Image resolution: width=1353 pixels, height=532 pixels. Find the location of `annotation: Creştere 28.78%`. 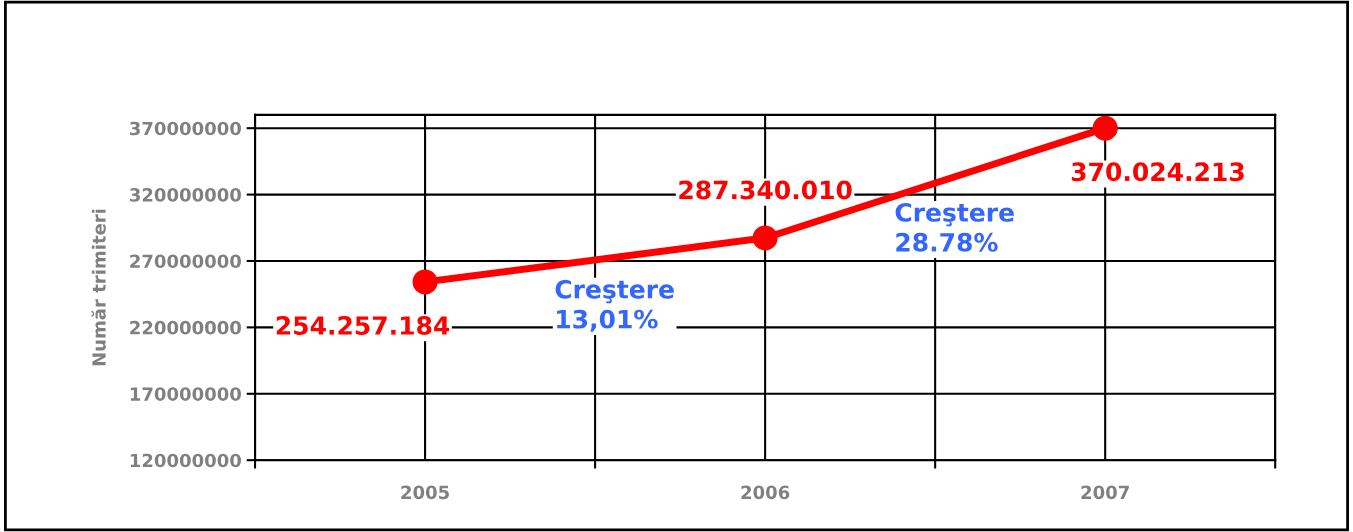

annotation: Creştere 28.78% is located at coordinates (954, 227).